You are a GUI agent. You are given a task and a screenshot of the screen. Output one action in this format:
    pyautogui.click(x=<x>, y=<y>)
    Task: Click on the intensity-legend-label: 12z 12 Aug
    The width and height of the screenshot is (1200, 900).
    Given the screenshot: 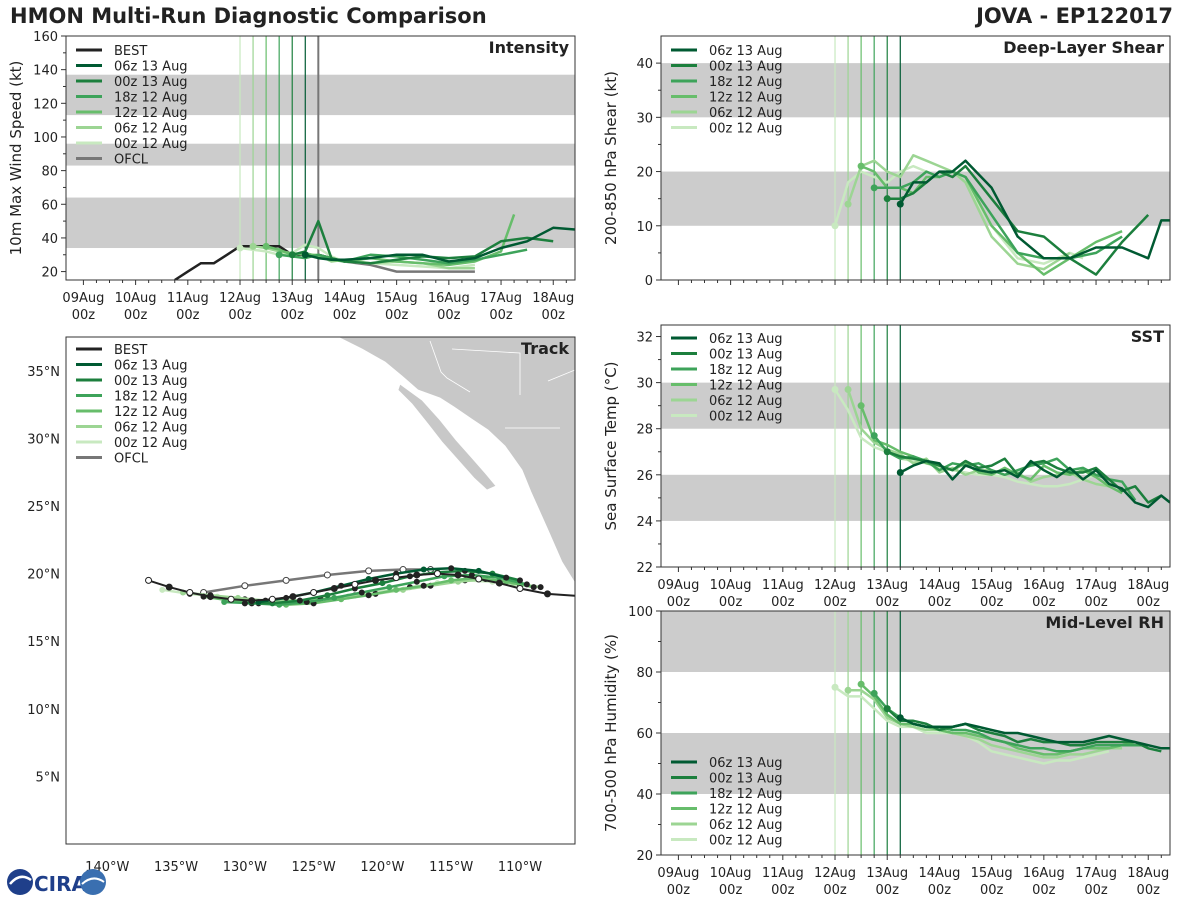 What is the action you would take?
    pyautogui.click(x=151, y=113)
    